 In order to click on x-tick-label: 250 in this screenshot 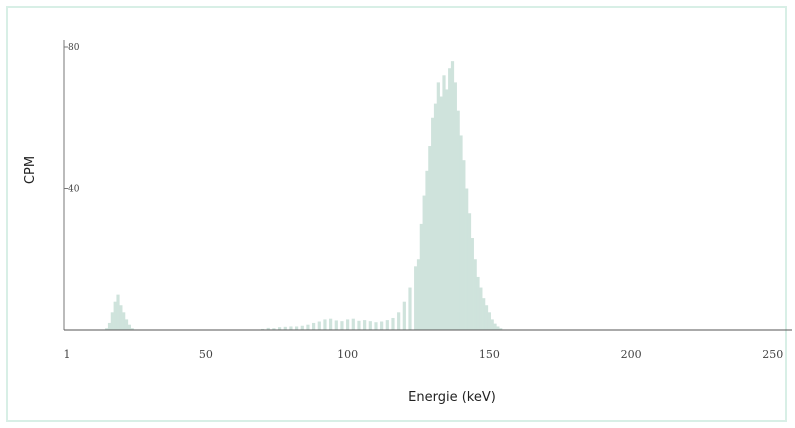, I will do `click(772, 354)`.